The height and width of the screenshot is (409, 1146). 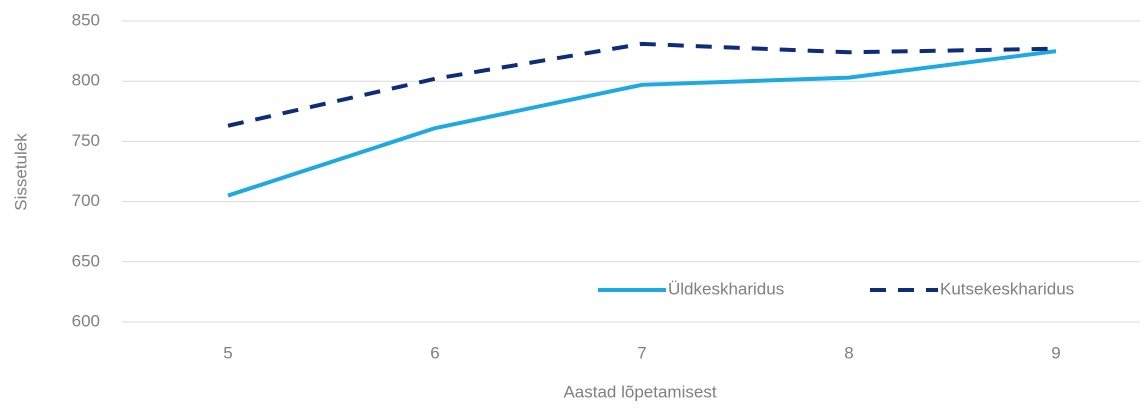 I want to click on y-tick-label: 800, so click(x=86, y=80).